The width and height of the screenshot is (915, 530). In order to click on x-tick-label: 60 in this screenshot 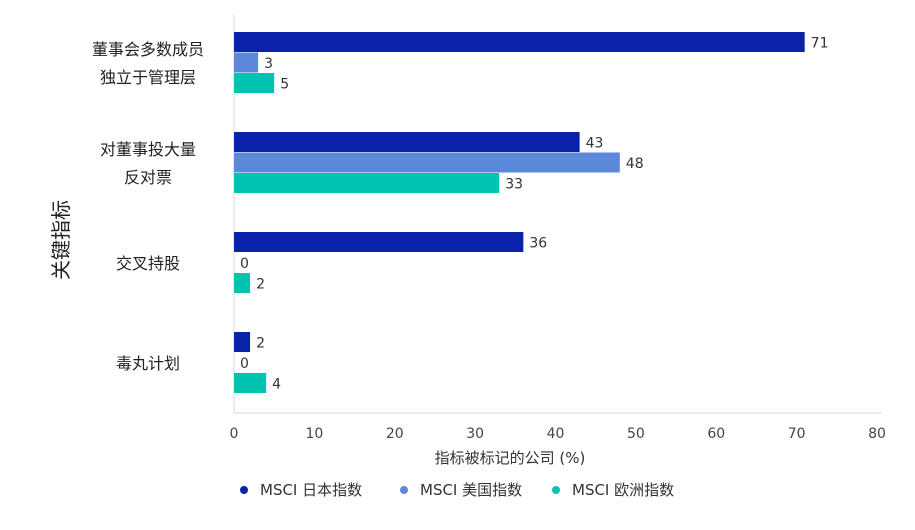, I will do `click(716, 434)`.